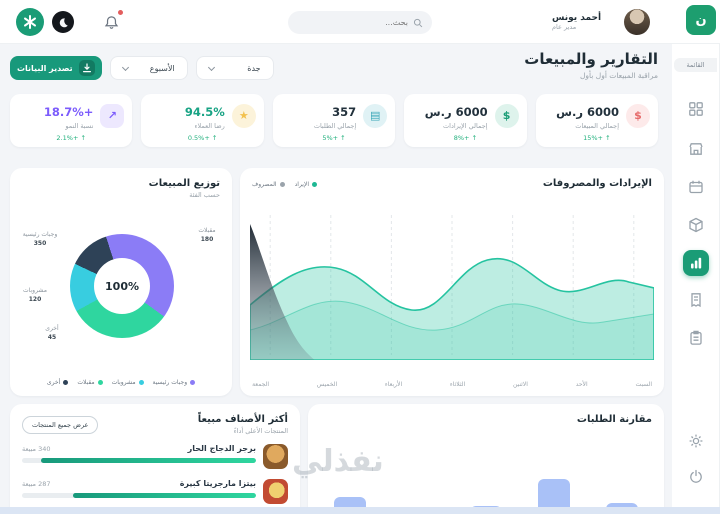 The image size is (720, 514). What do you see at coordinates (155, 491) in the screenshot?
I see `list-item: بيتزا مارجريتا كبيرة 287 مبيعة` at bounding box center [155, 491].